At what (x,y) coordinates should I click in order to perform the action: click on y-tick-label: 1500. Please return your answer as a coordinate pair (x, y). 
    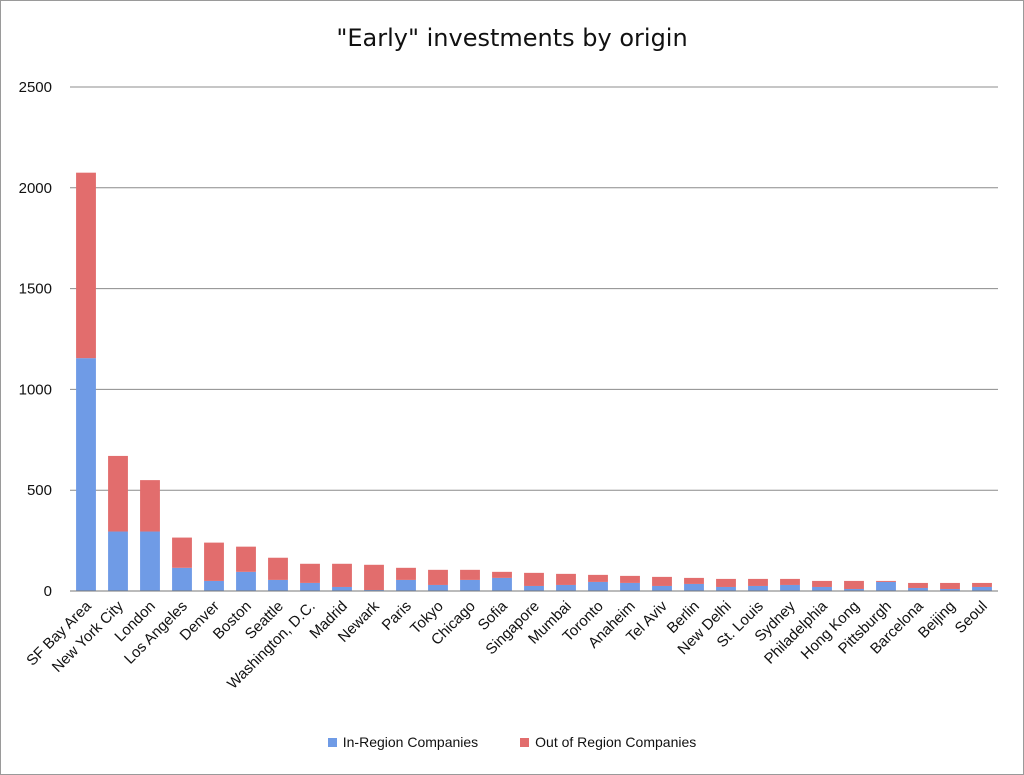
    Looking at the image, I should click on (35, 289).